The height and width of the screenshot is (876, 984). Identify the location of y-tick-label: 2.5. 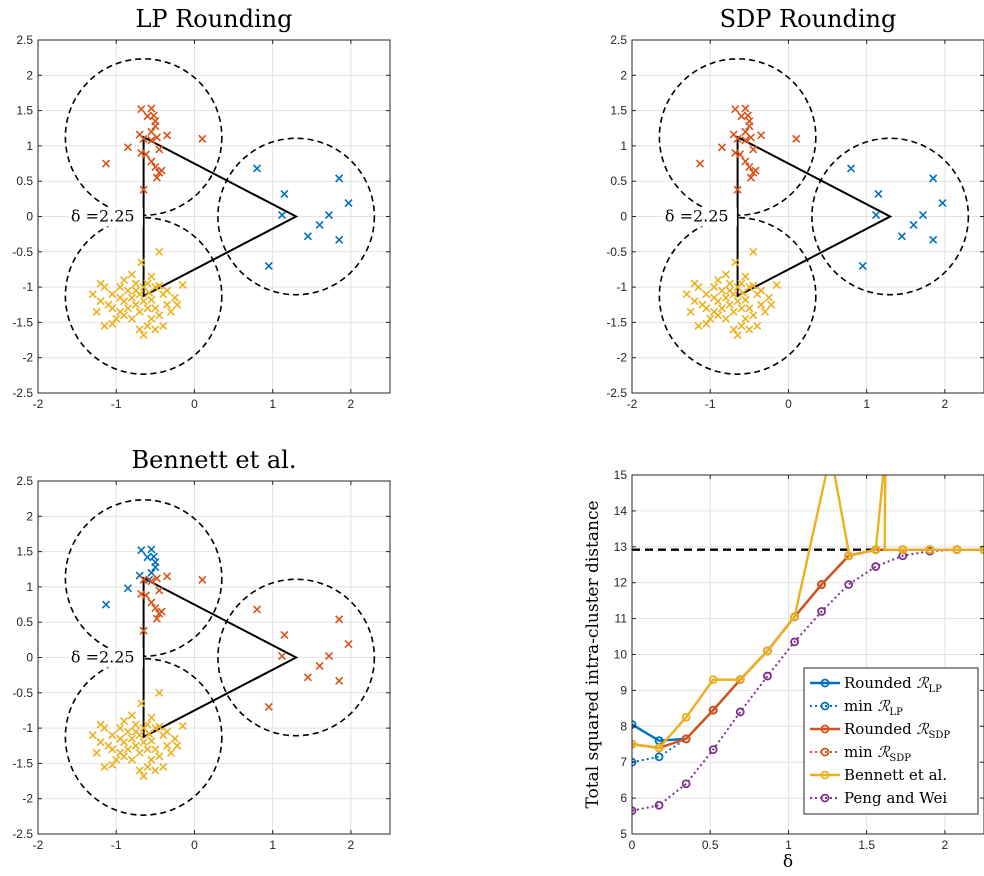
(24, 40).